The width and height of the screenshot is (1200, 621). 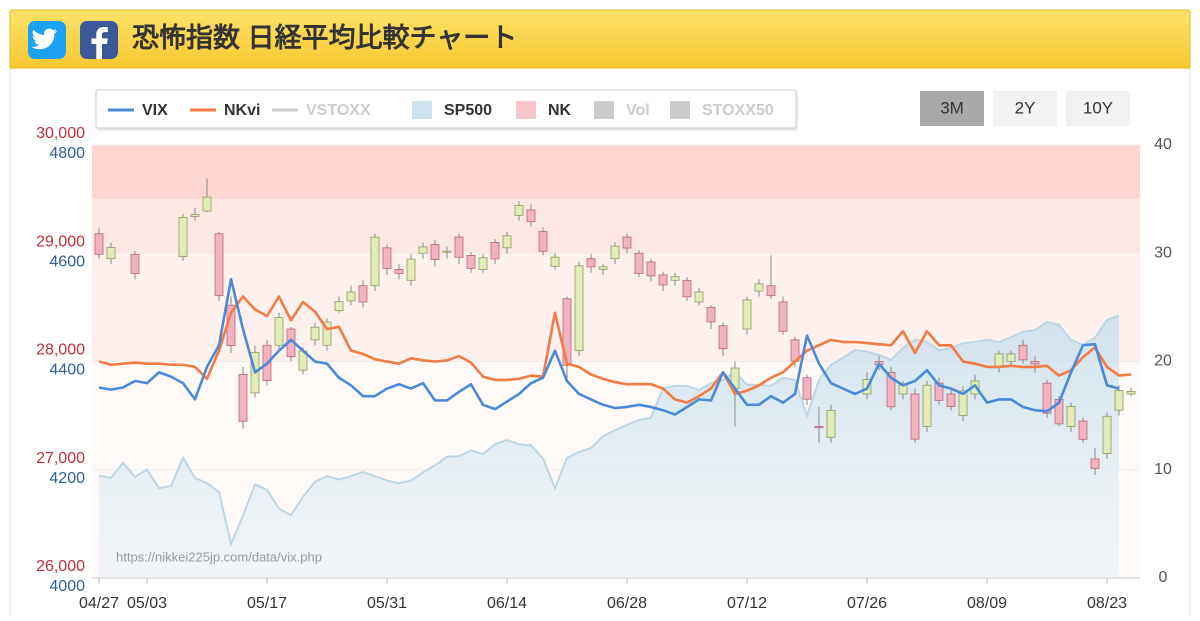 I want to click on y3-tick-label: 4200, so click(x=67, y=478).